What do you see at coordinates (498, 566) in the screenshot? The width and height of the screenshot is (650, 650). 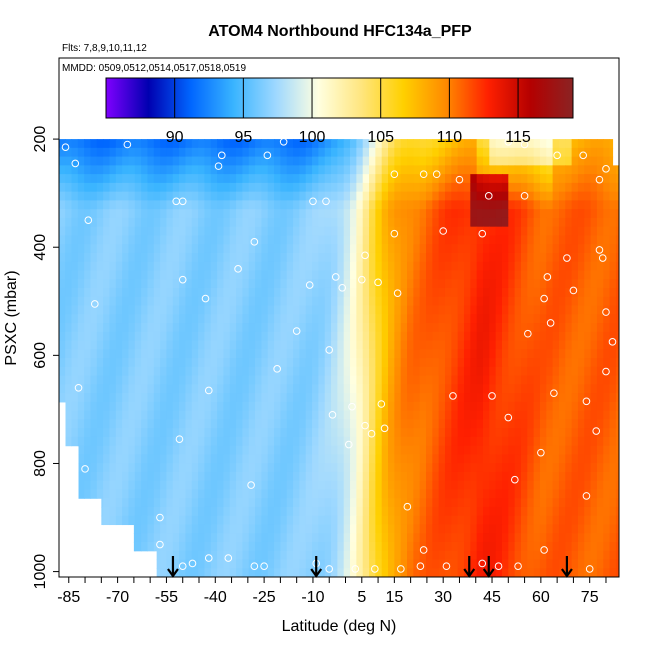 I see `sample-point` at bounding box center [498, 566].